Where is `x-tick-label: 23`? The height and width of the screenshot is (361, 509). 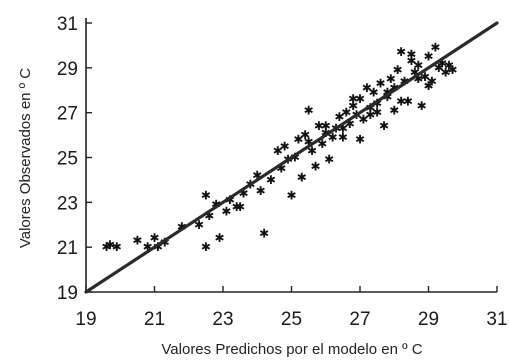 x-tick-label: 23 is located at coordinates (222, 319).